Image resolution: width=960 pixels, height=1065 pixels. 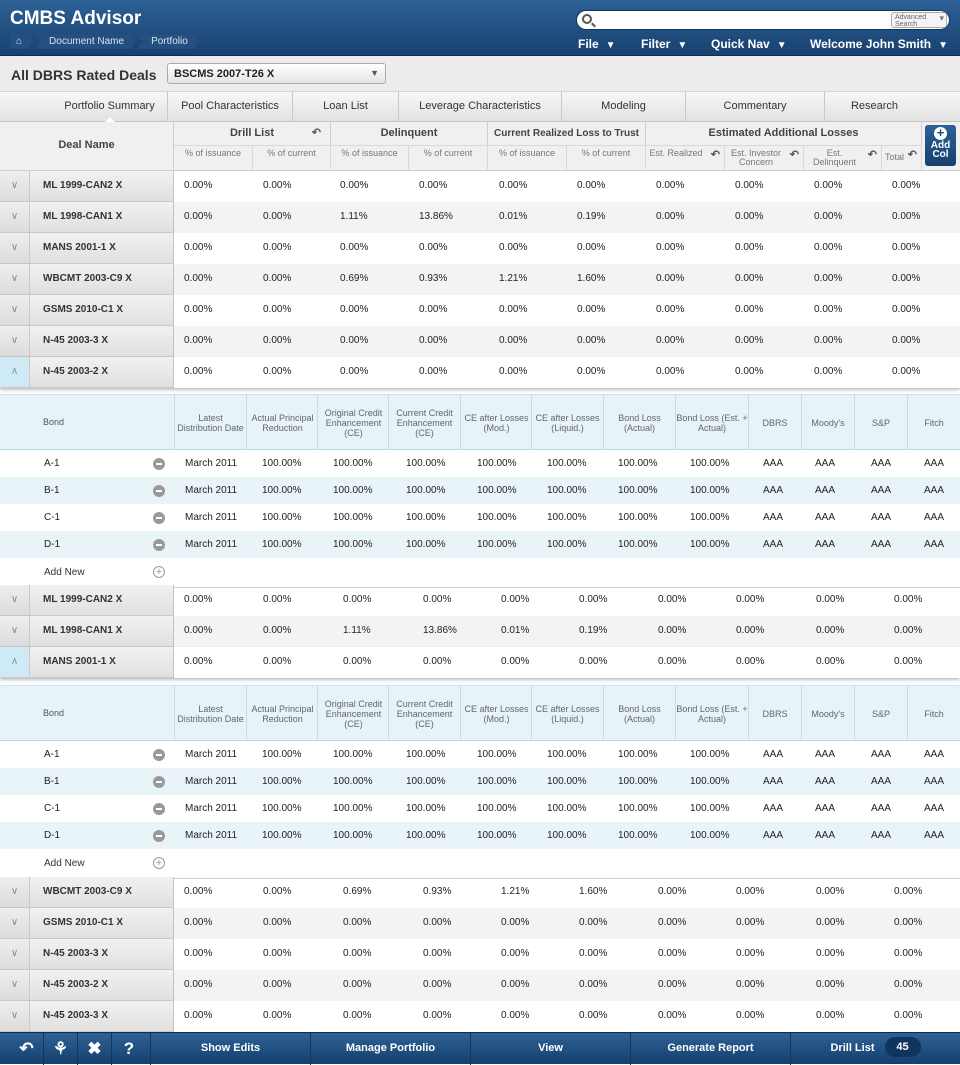 I want to click on breadcrumb-portfolio: Portfolio, so click(x=168, y=41).